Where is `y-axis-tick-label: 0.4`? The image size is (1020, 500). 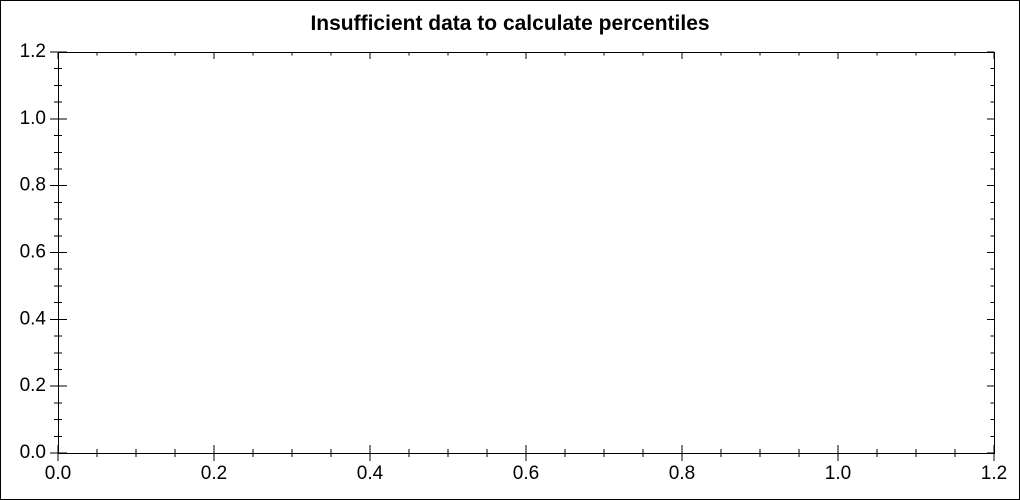 y-axis-tick-label: 0.4 is located at coordinates (33, 318).